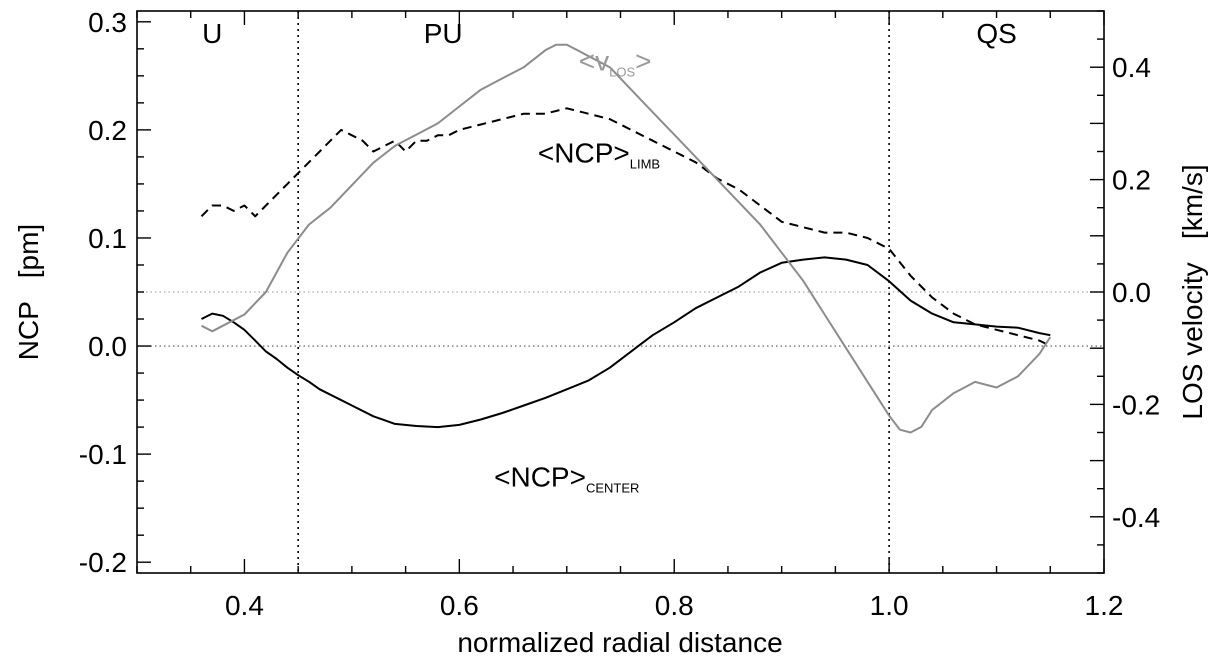 The image size is (1223, 661). Describe the element at coordinates (1136, 517) in the screenshot. I see `y2-tick-label: -0.4` at that location.